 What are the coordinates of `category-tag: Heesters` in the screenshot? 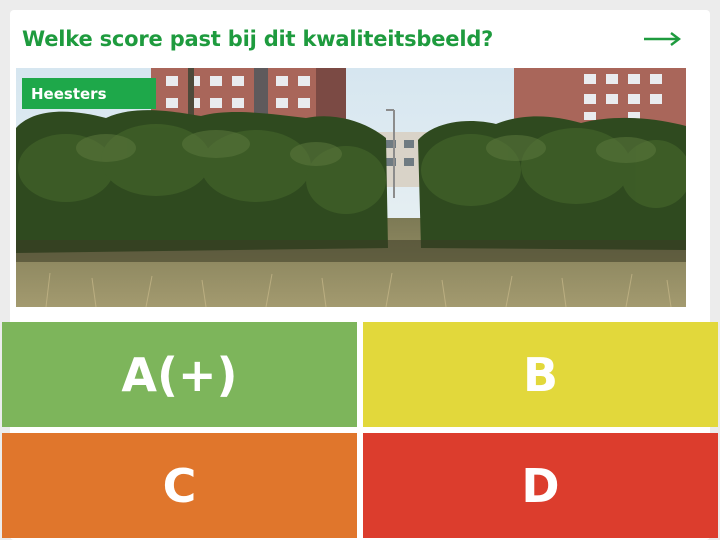 It's located at (89, 93).